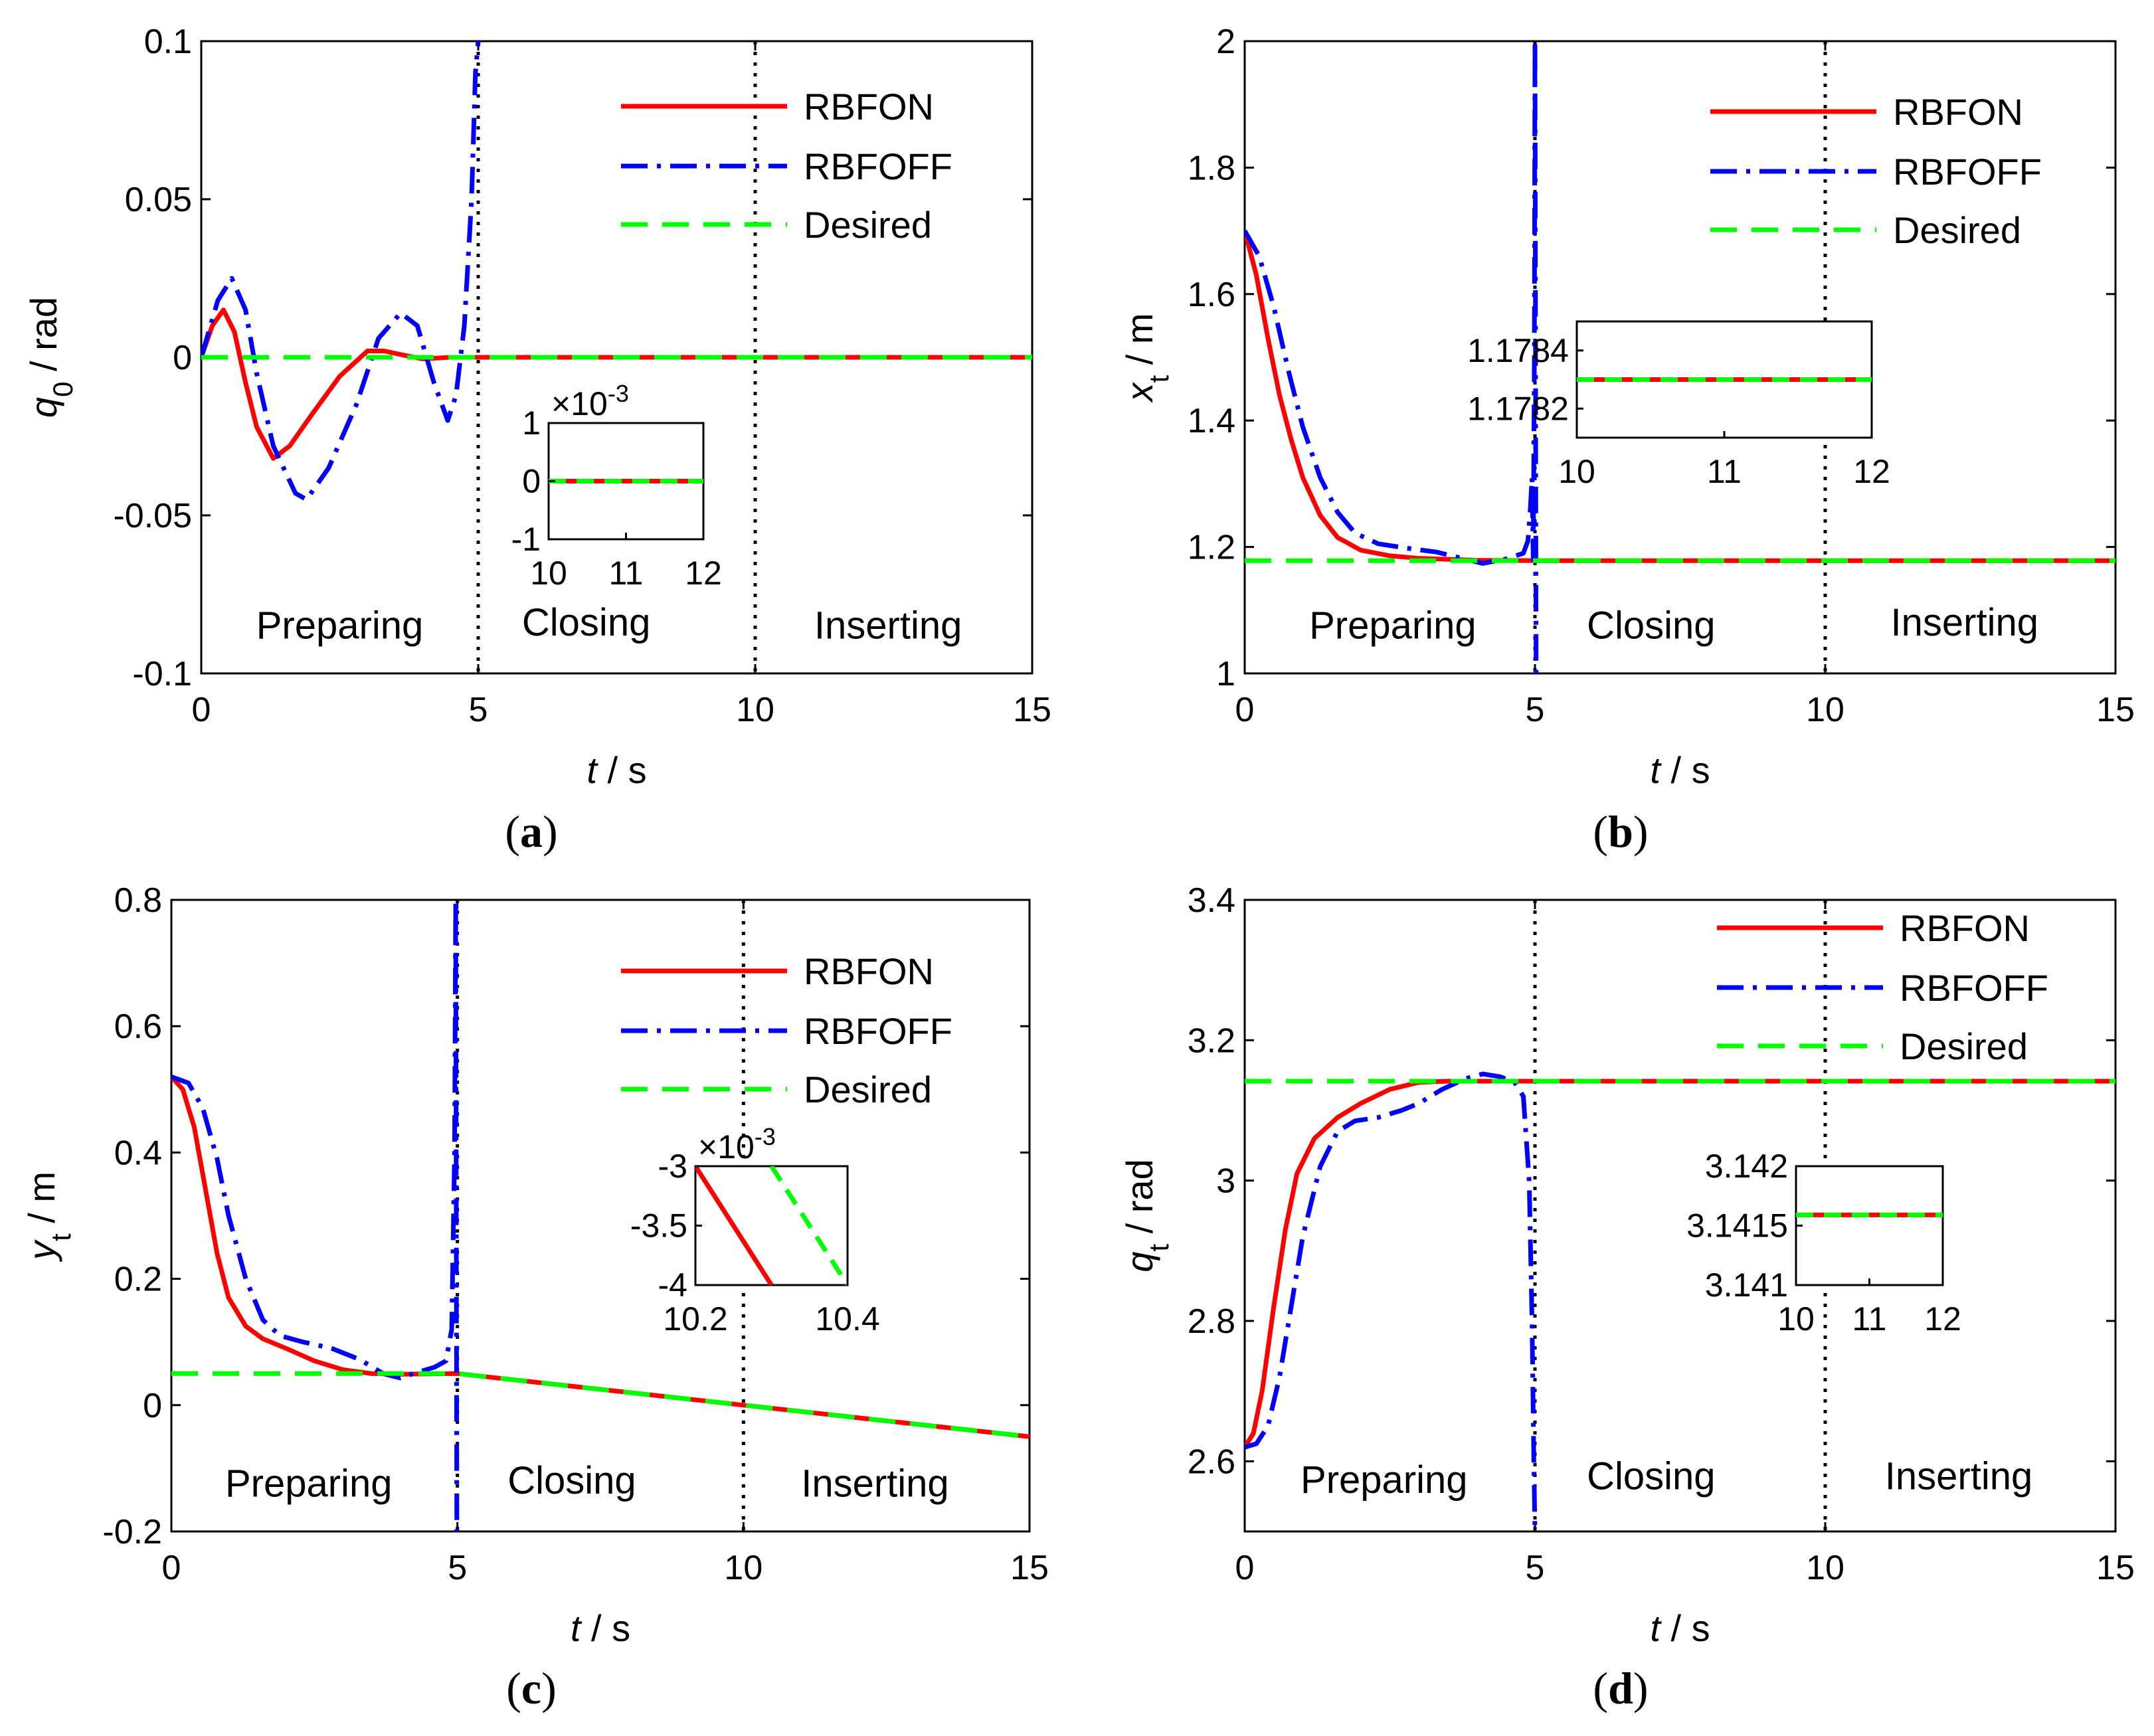 Image resolution: width=2154 pixels, height=1736 pixels. What do you see at coordinates (1211, 548) in the screenshot?
I see `y-tick-label: 1.2` at bounding box center [1211, 548].